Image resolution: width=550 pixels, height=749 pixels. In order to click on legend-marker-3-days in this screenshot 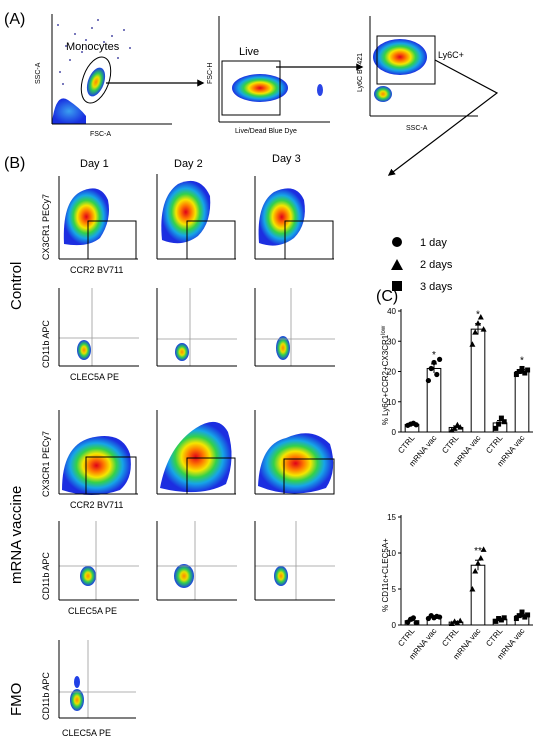, I will do `click(397, 286)`.